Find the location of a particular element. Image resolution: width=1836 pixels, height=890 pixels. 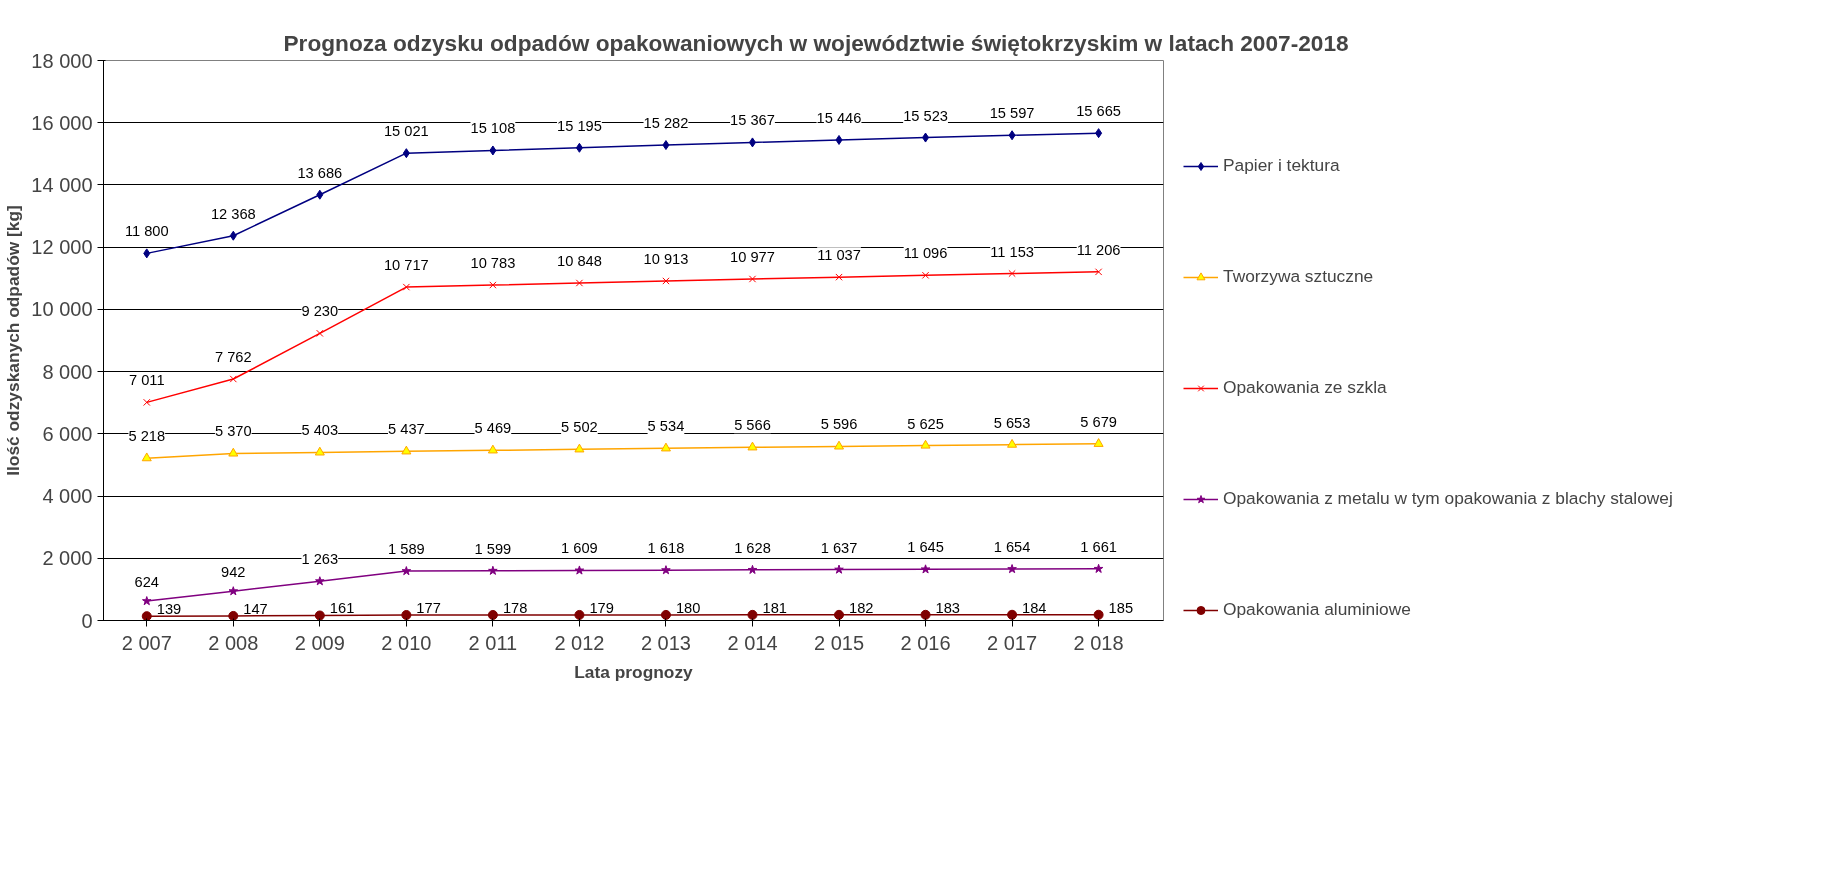

data-label: 15 108 is located at coordinates (493, 128).